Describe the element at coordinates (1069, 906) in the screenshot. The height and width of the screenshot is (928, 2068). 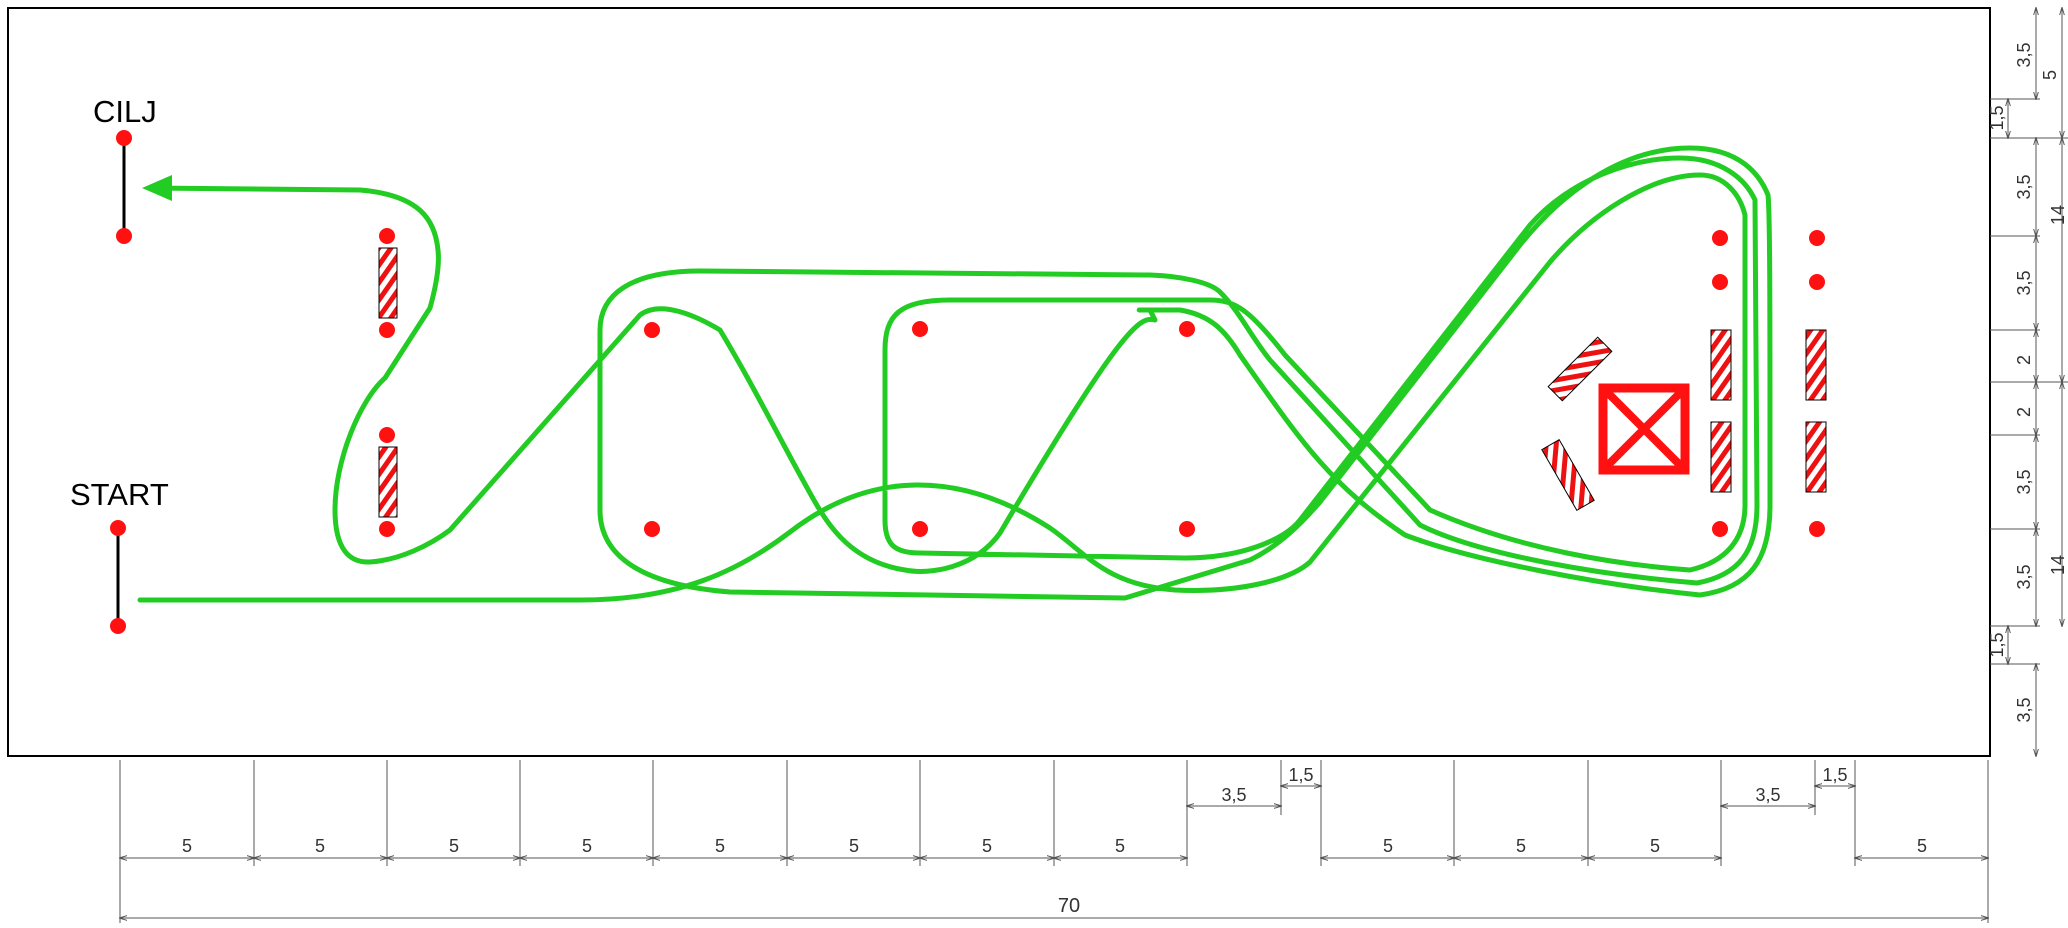
I see `total-length-label: 70` at that location.